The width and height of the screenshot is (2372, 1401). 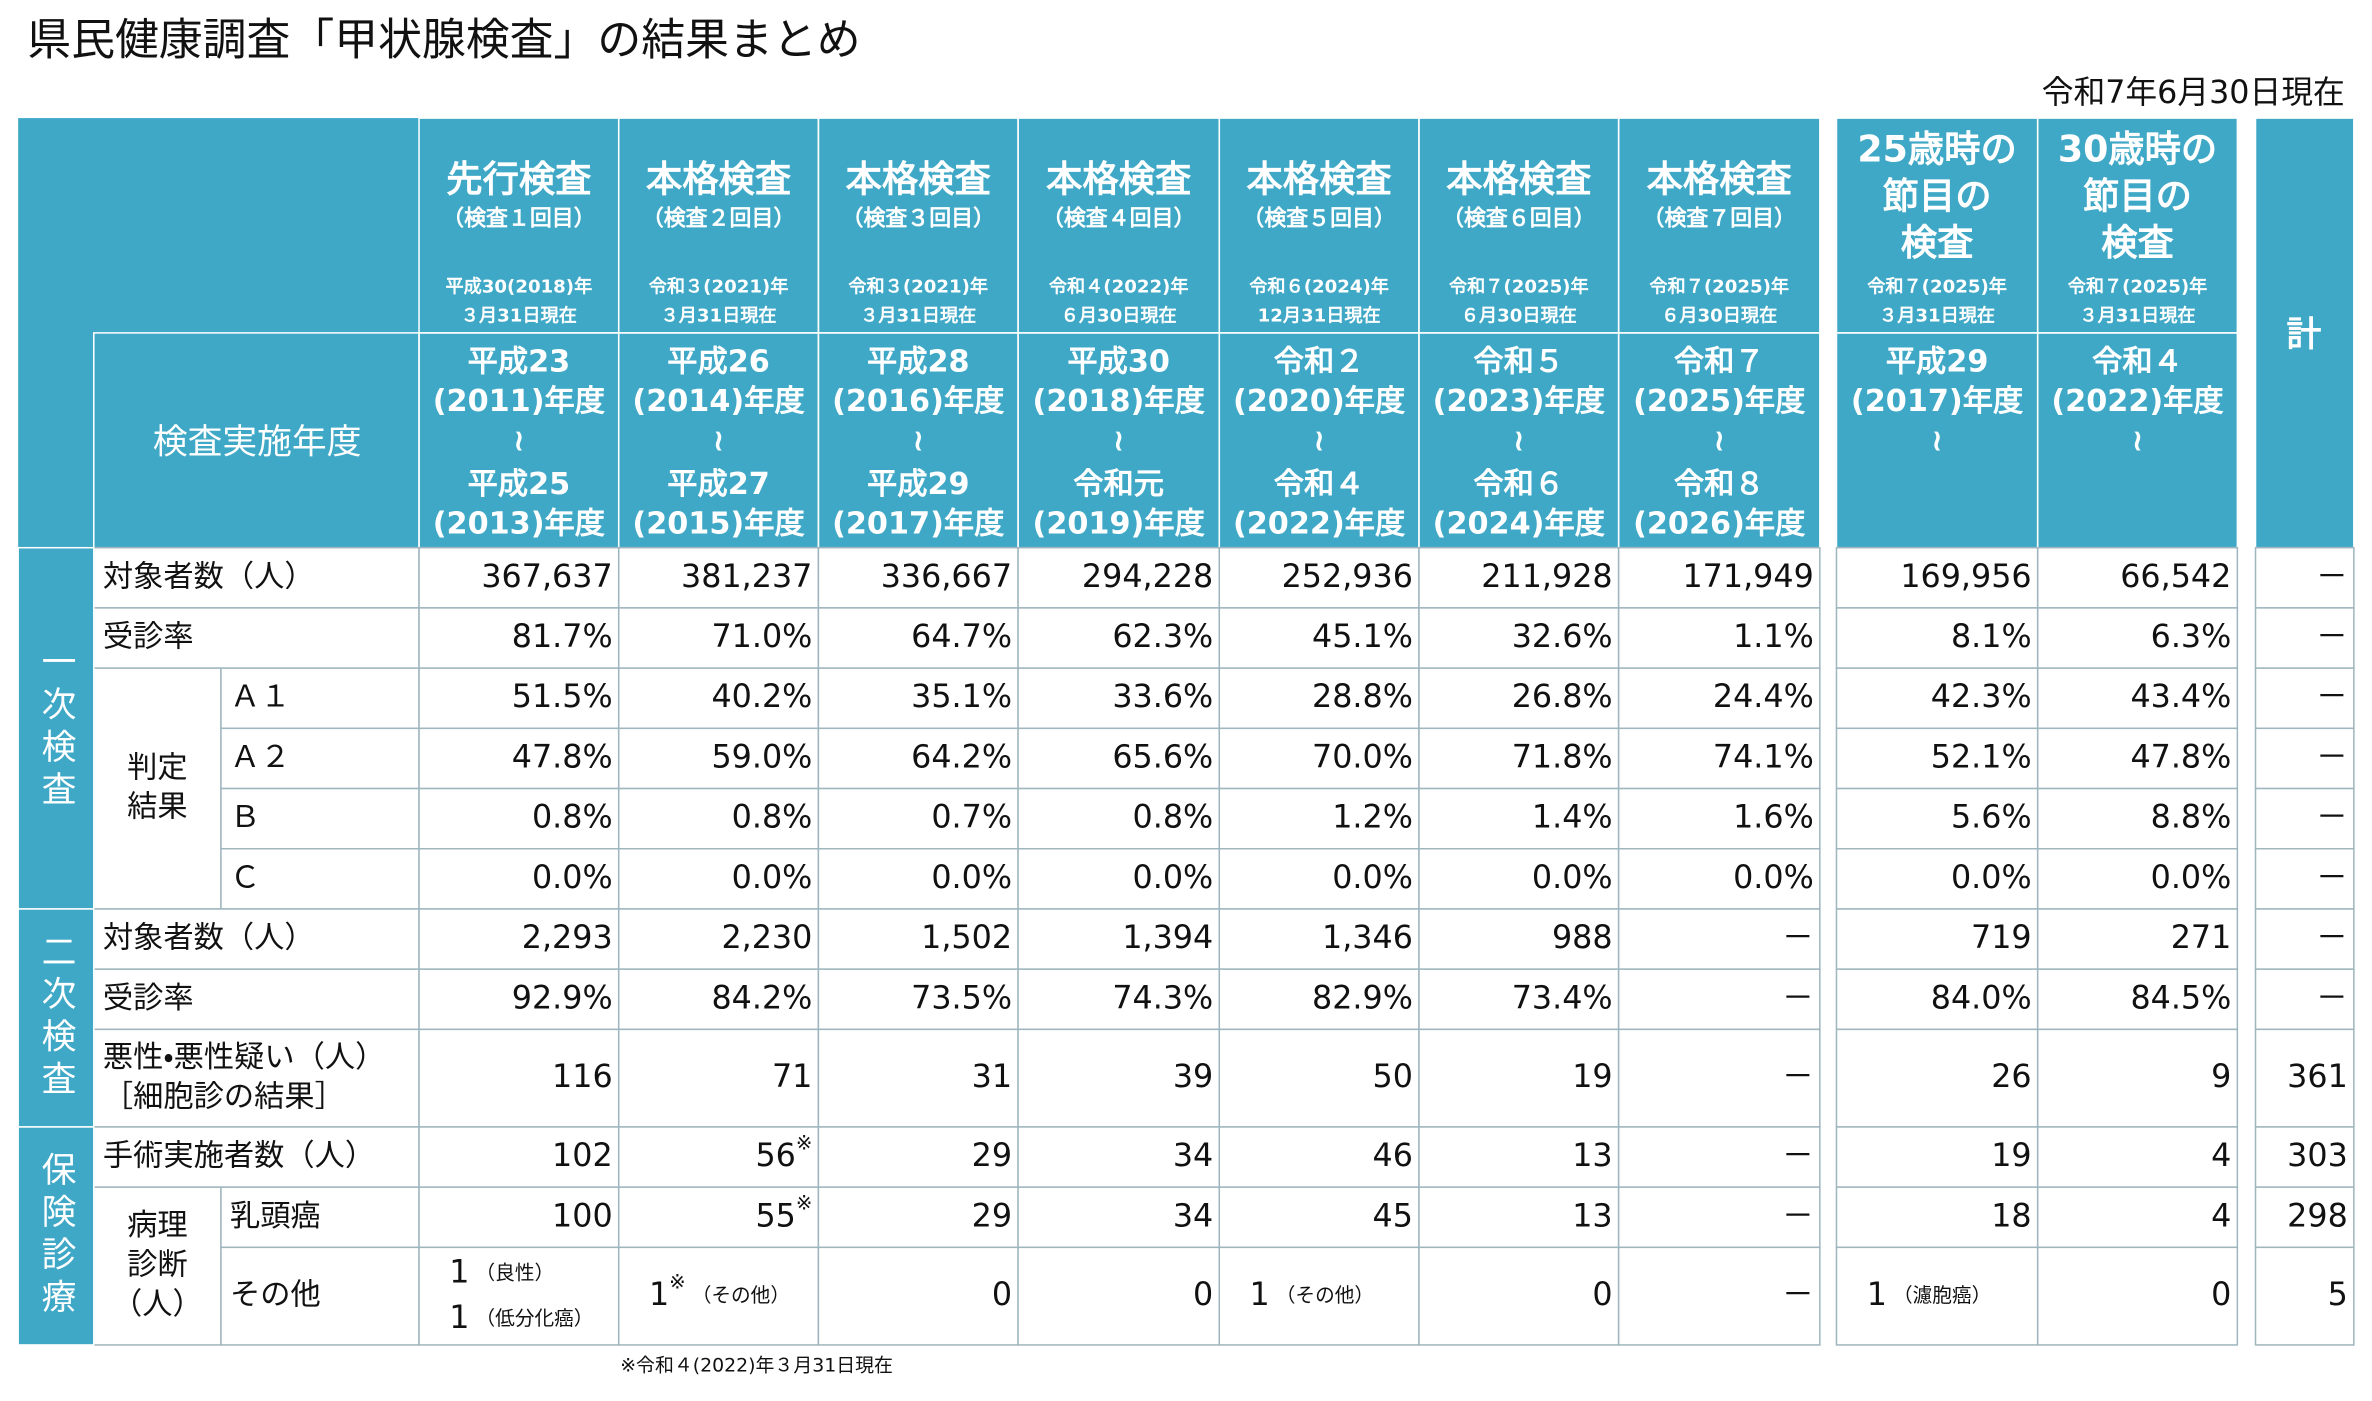 What do you see at coordinates (1719, 484) in the screenshot?
I see `column-period: 令和８` at bounding box center [1719, 484].